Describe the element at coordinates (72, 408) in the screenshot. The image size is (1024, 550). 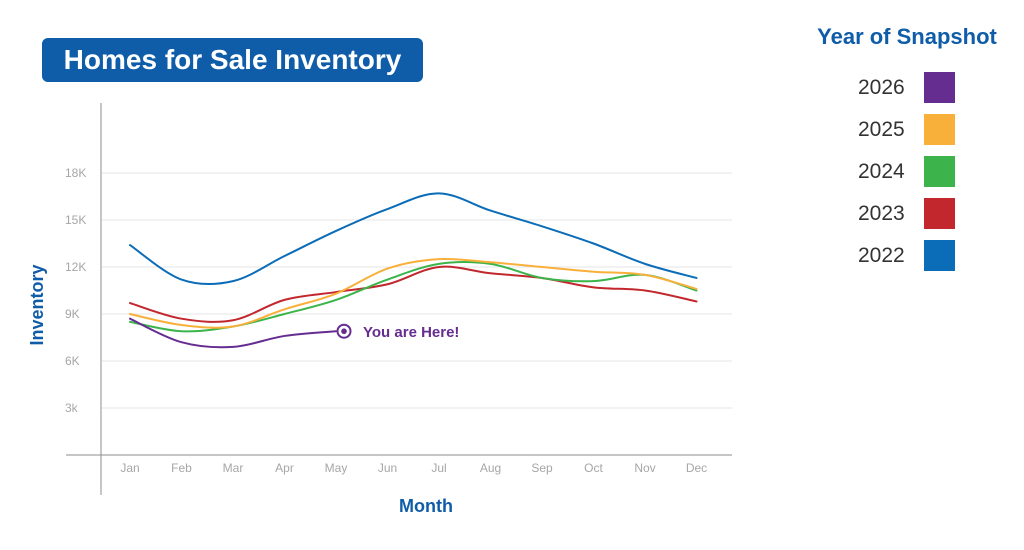
I see `y-tick-label: 3k` at that location.